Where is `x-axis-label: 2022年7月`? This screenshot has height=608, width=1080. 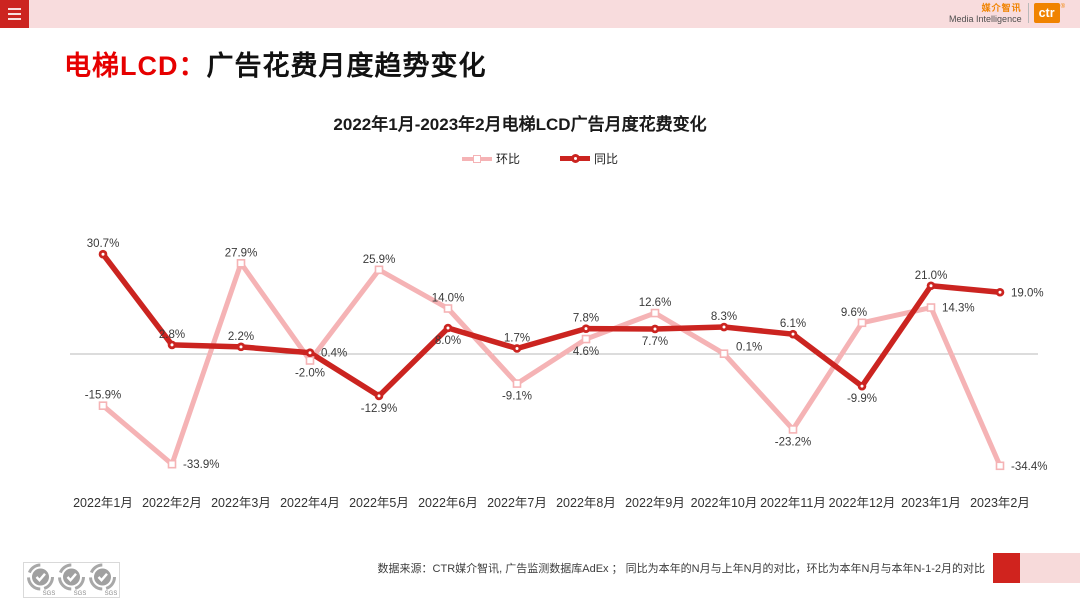 x-axis-label: 2022年7月 is located at coordinates (517, 503).